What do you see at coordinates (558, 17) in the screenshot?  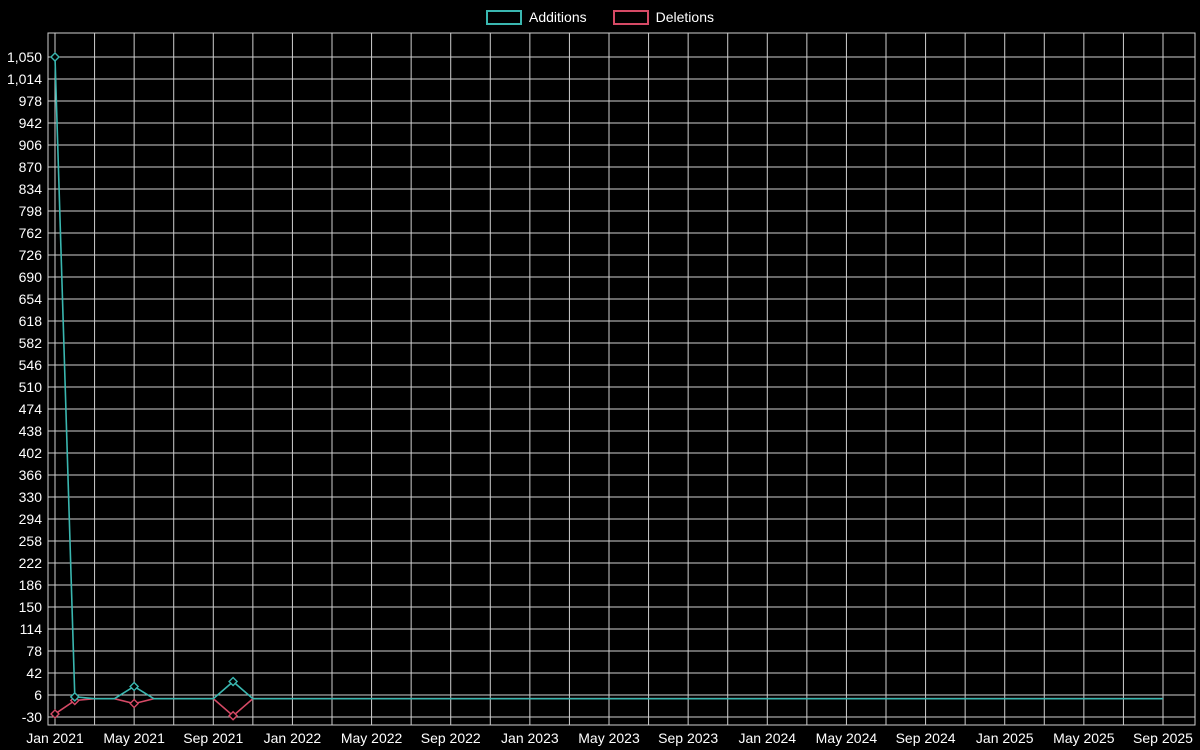 I see `legend-label-additions: Additions` at bounding box center [558, 17].